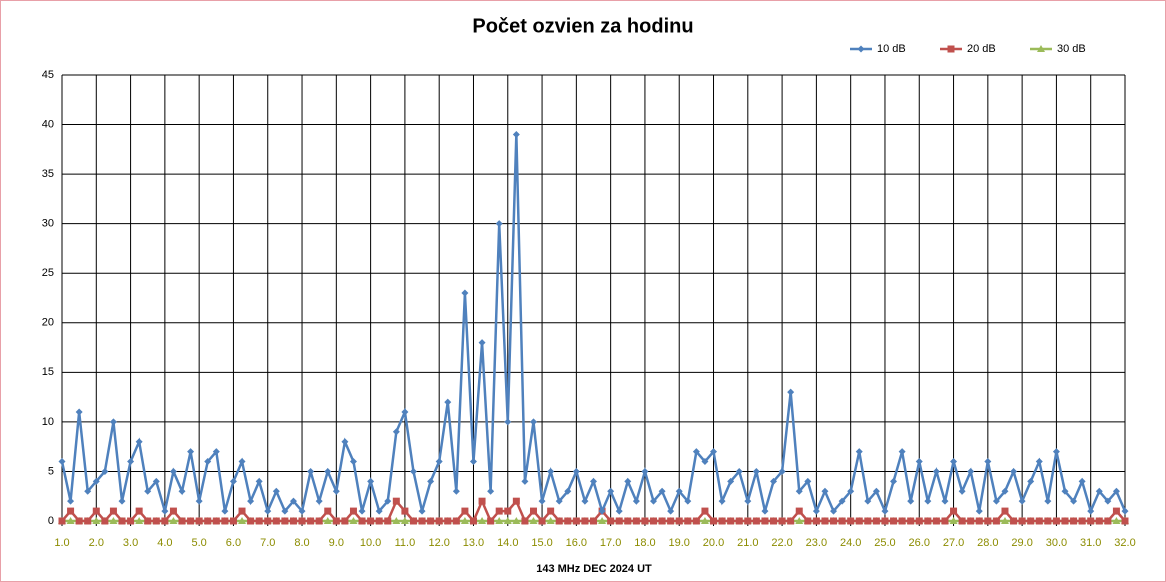  What do you see at coordinates (405, 543) in the screenshot?
I see `x-tick-label: 11.0` at bounding box center [405, 543].